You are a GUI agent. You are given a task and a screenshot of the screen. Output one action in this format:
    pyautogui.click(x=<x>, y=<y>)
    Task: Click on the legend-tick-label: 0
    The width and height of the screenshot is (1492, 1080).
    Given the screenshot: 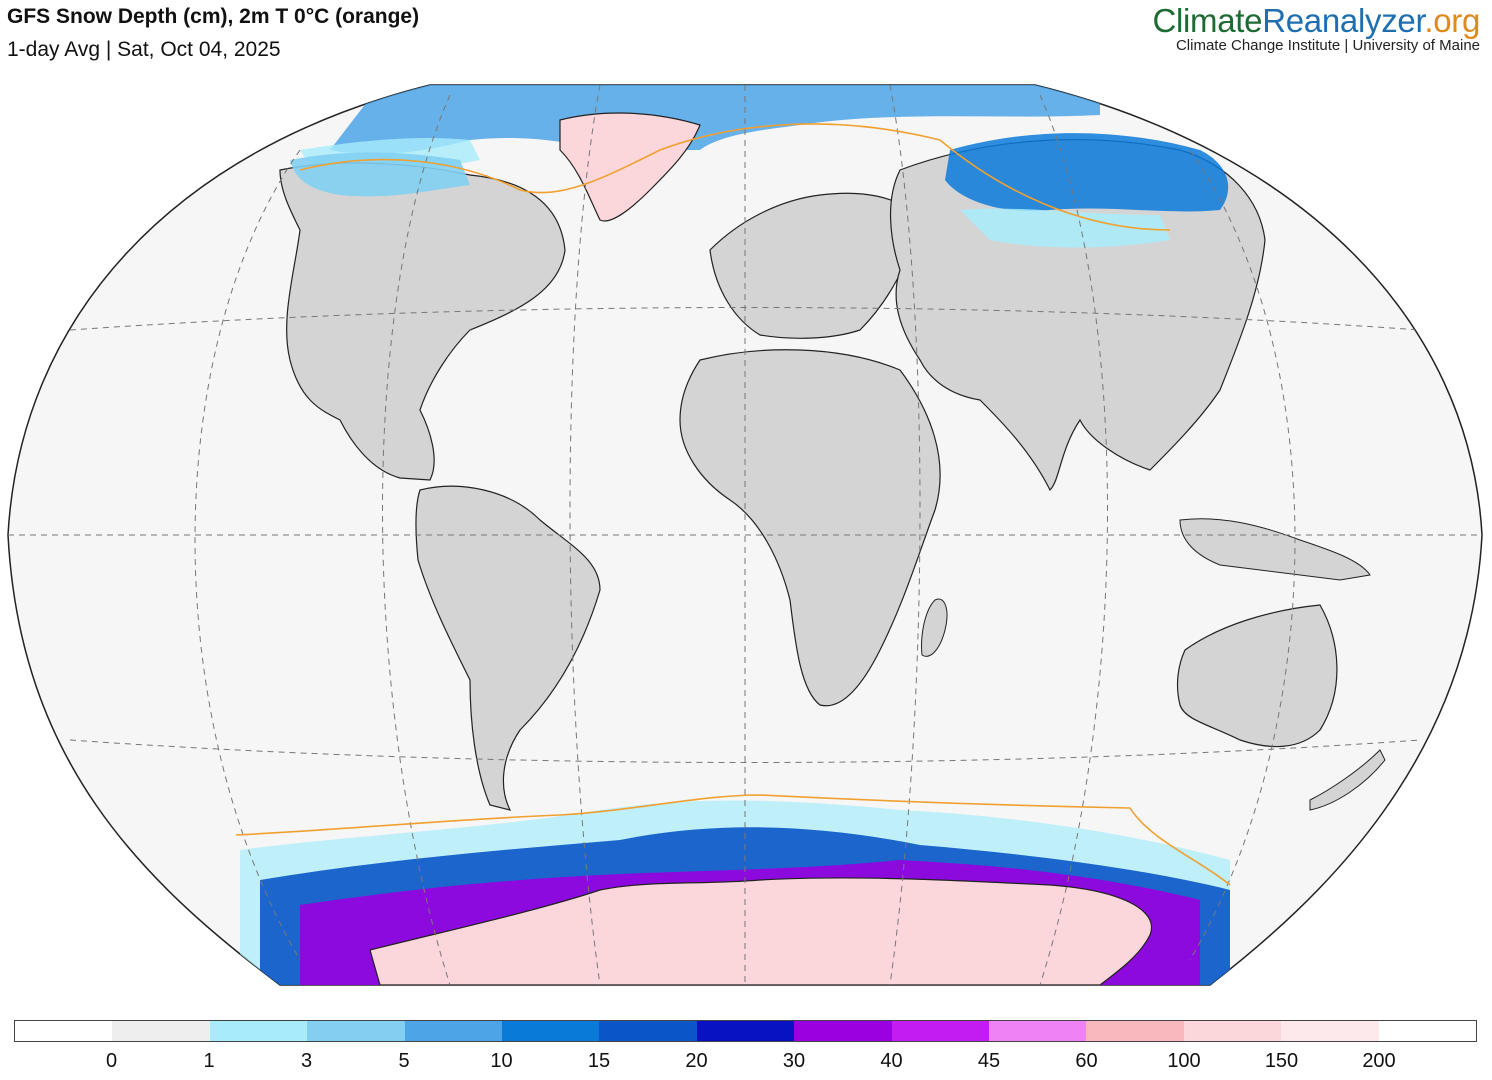 What is the action you would take?
    pyautogui.click(x=111, y=1061)
    